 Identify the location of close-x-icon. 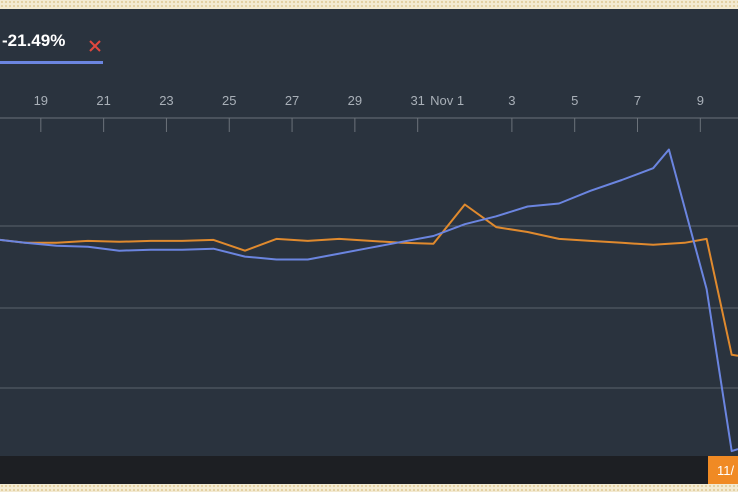
(95, 46).